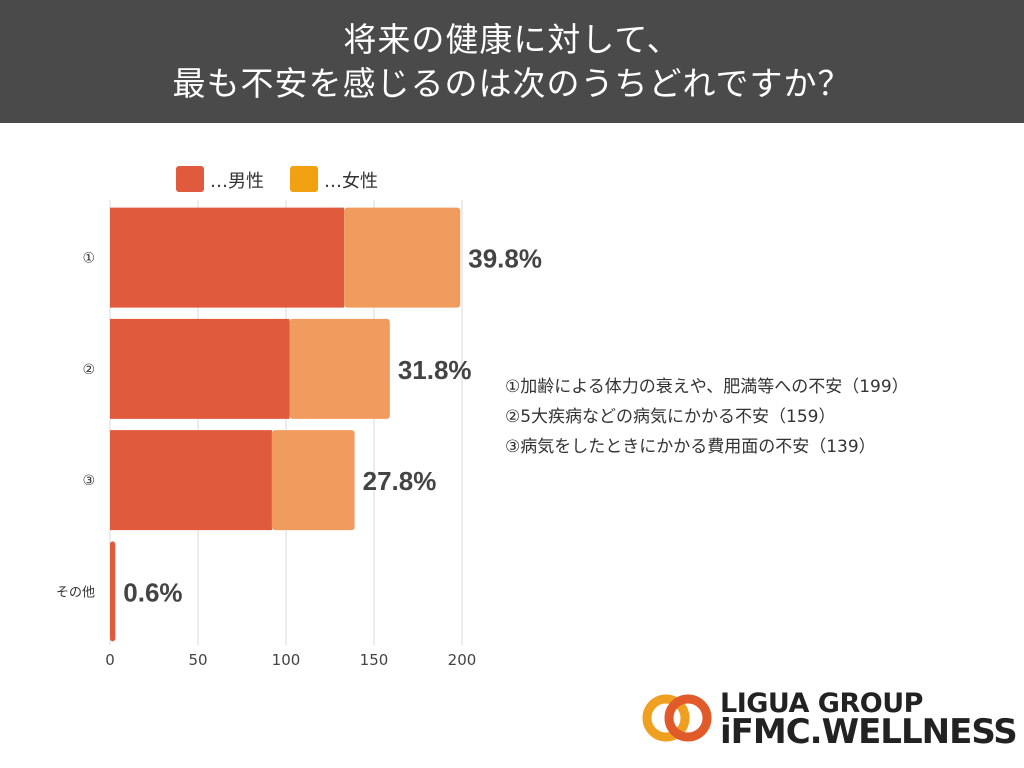  I want to click on data-label: 27.8%, so click(400, 481).